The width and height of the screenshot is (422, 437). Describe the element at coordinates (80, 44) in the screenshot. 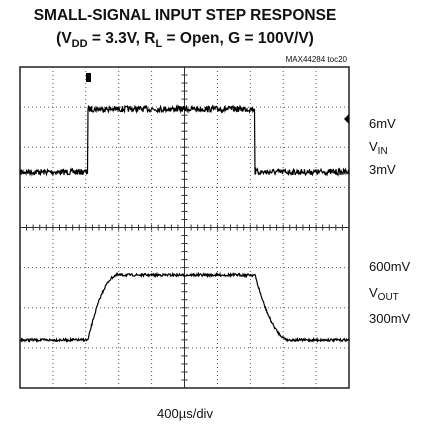

I see `subscript: DD` at that location.